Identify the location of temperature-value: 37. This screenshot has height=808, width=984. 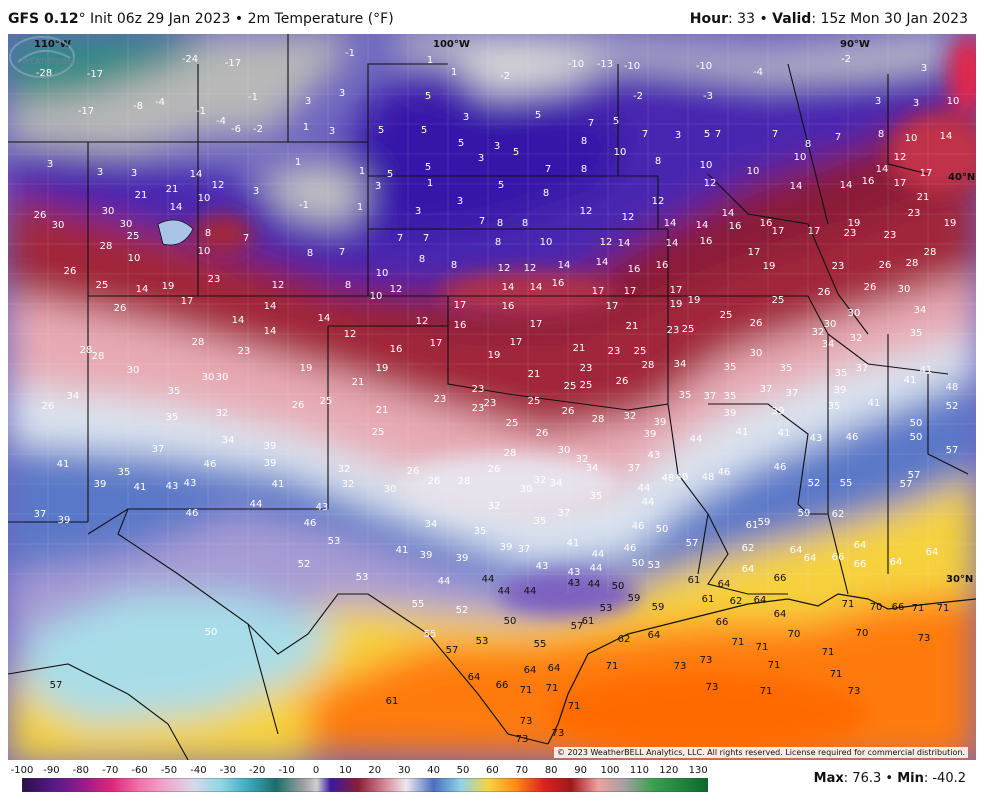
(564, 513).